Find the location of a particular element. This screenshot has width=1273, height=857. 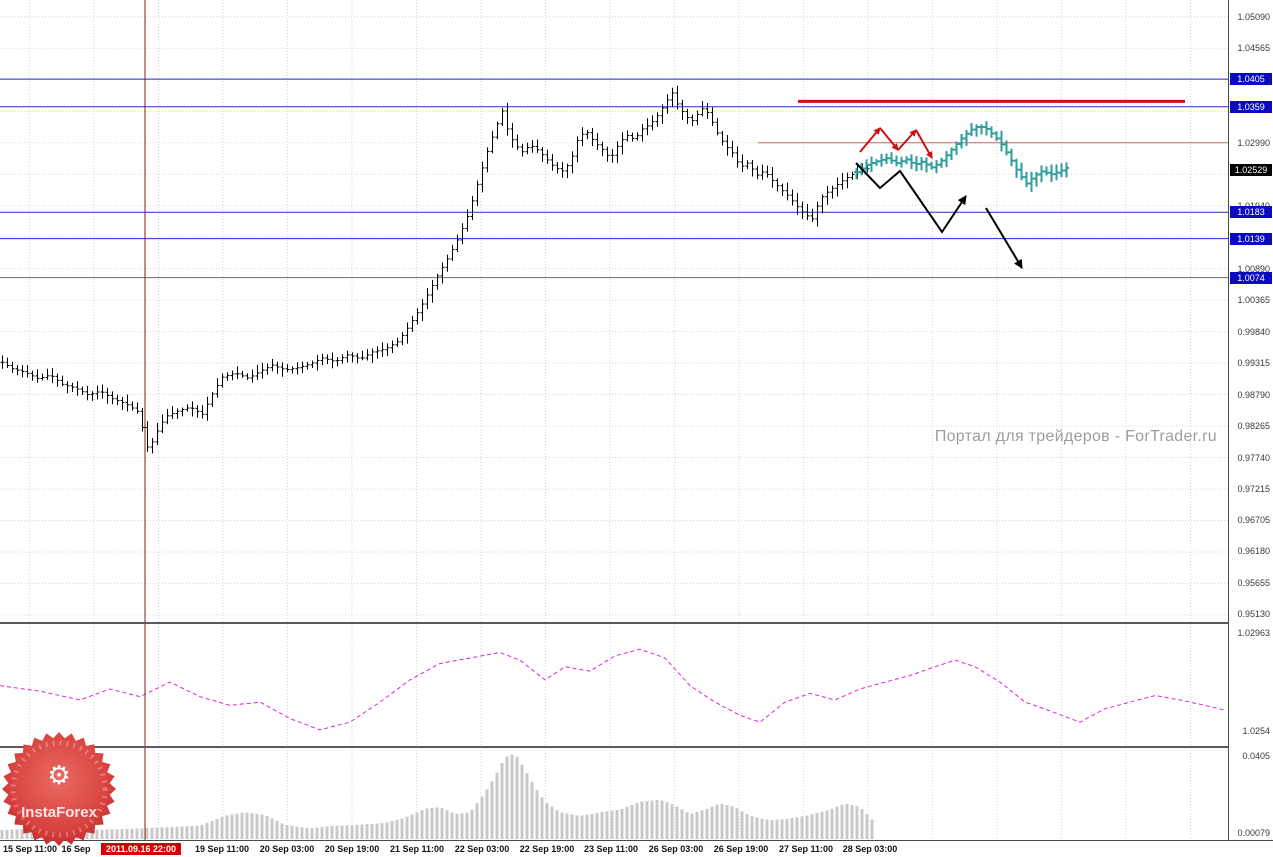

price-axis-label: 1.04565 is located at coordinates (1253, 48).